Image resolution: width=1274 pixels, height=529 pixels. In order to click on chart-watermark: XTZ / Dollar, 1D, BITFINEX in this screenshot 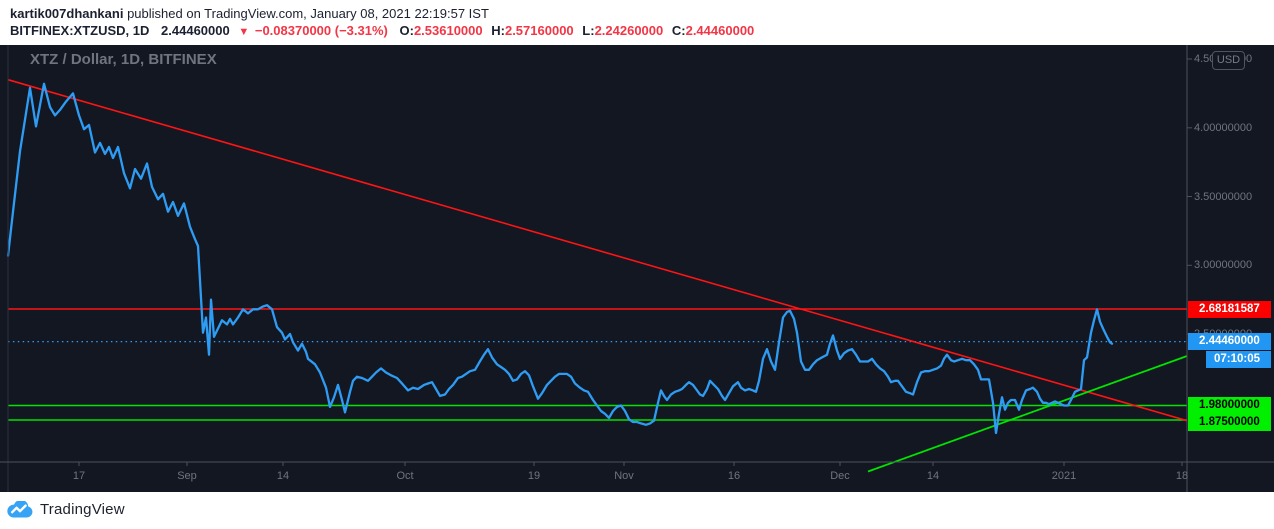, I will do `click(123, 59)`.